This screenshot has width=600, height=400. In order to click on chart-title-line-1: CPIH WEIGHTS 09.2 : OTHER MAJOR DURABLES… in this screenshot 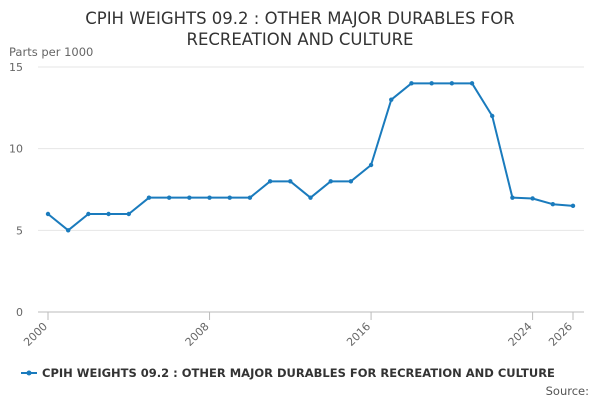, I will do `click(300, 18)`.